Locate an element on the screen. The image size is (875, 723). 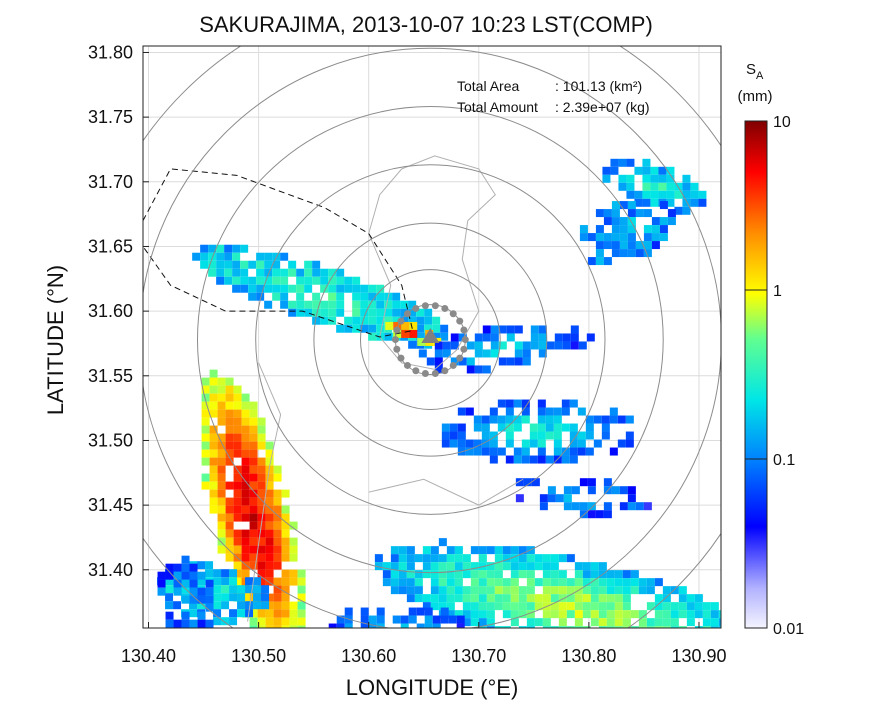
colorbar-label-subscript: A is located at coordinates (760, 76).